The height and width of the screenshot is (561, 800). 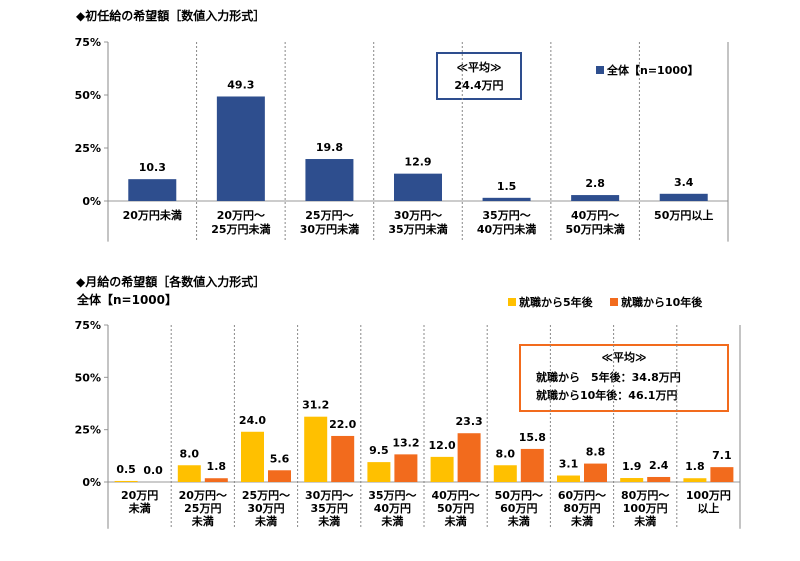 I want to click on chart2-category-label: 35万円～, so click(x=392, y=495).